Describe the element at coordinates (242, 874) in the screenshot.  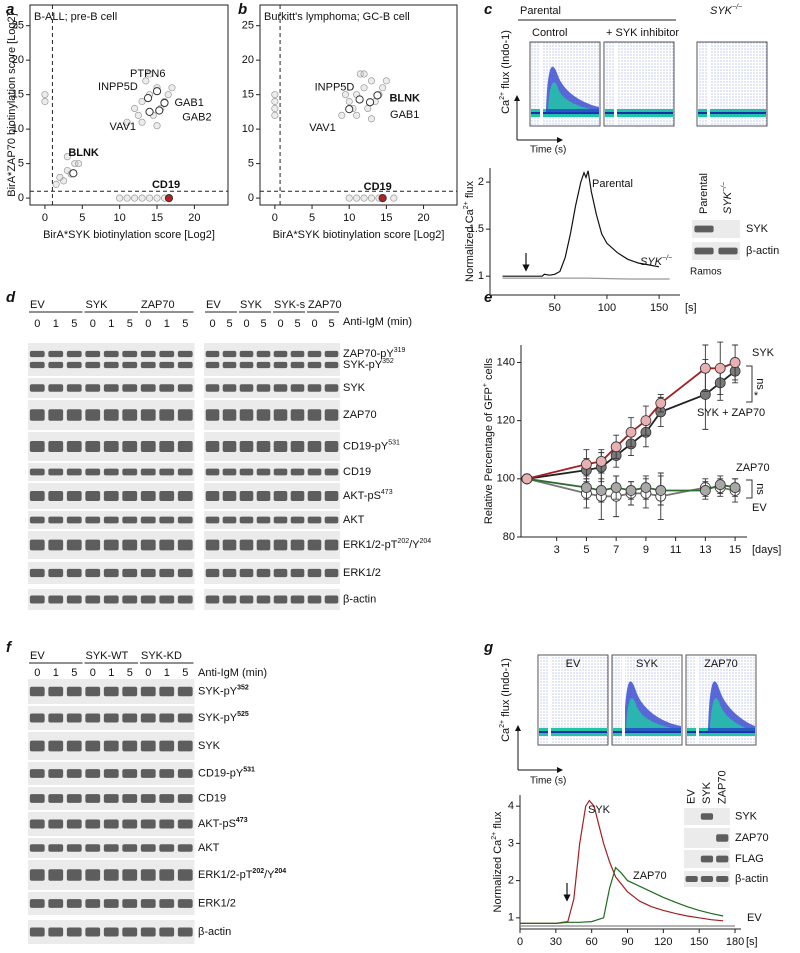
I see `blot-row-label: ERK1/2-pT202/Y204` at that location.